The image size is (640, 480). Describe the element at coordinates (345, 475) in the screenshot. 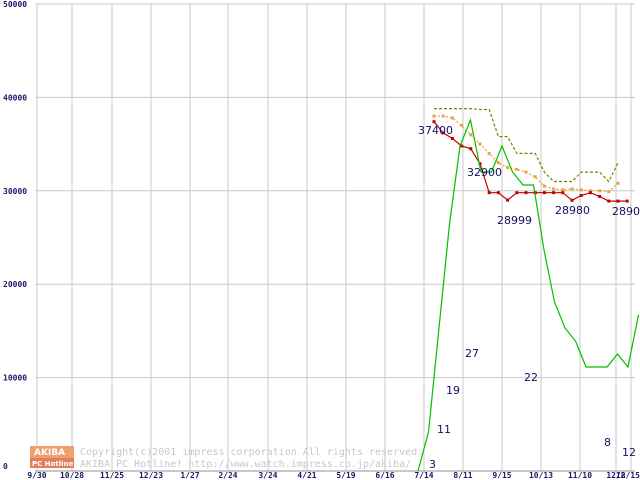

I see `x-tick-label: 5/19` at that location.